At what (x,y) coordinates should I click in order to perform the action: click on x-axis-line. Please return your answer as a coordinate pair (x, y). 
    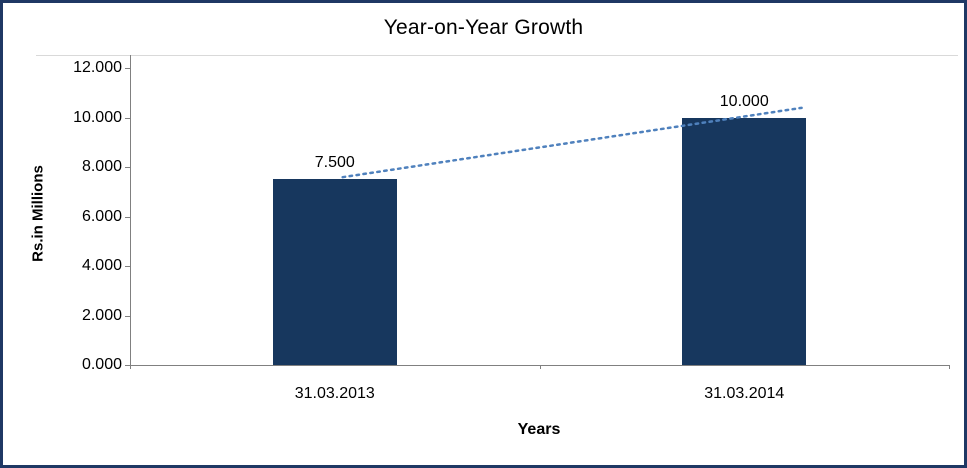
    Looking at the image, I should click on (539, 365).